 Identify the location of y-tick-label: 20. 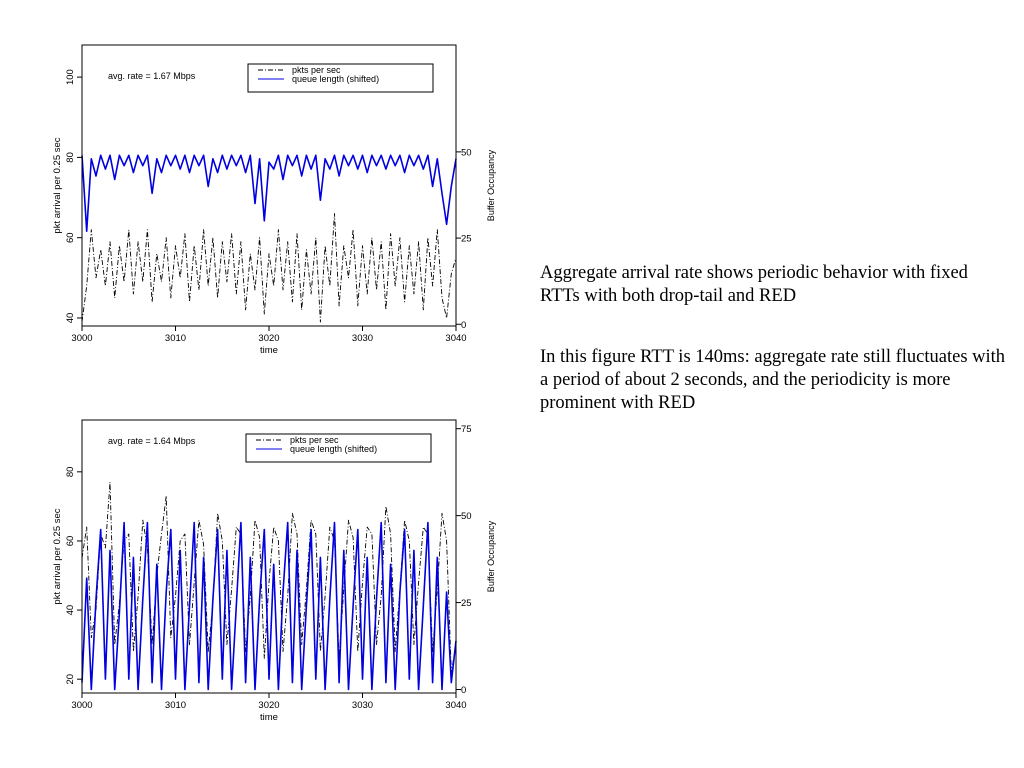
(70, 679).